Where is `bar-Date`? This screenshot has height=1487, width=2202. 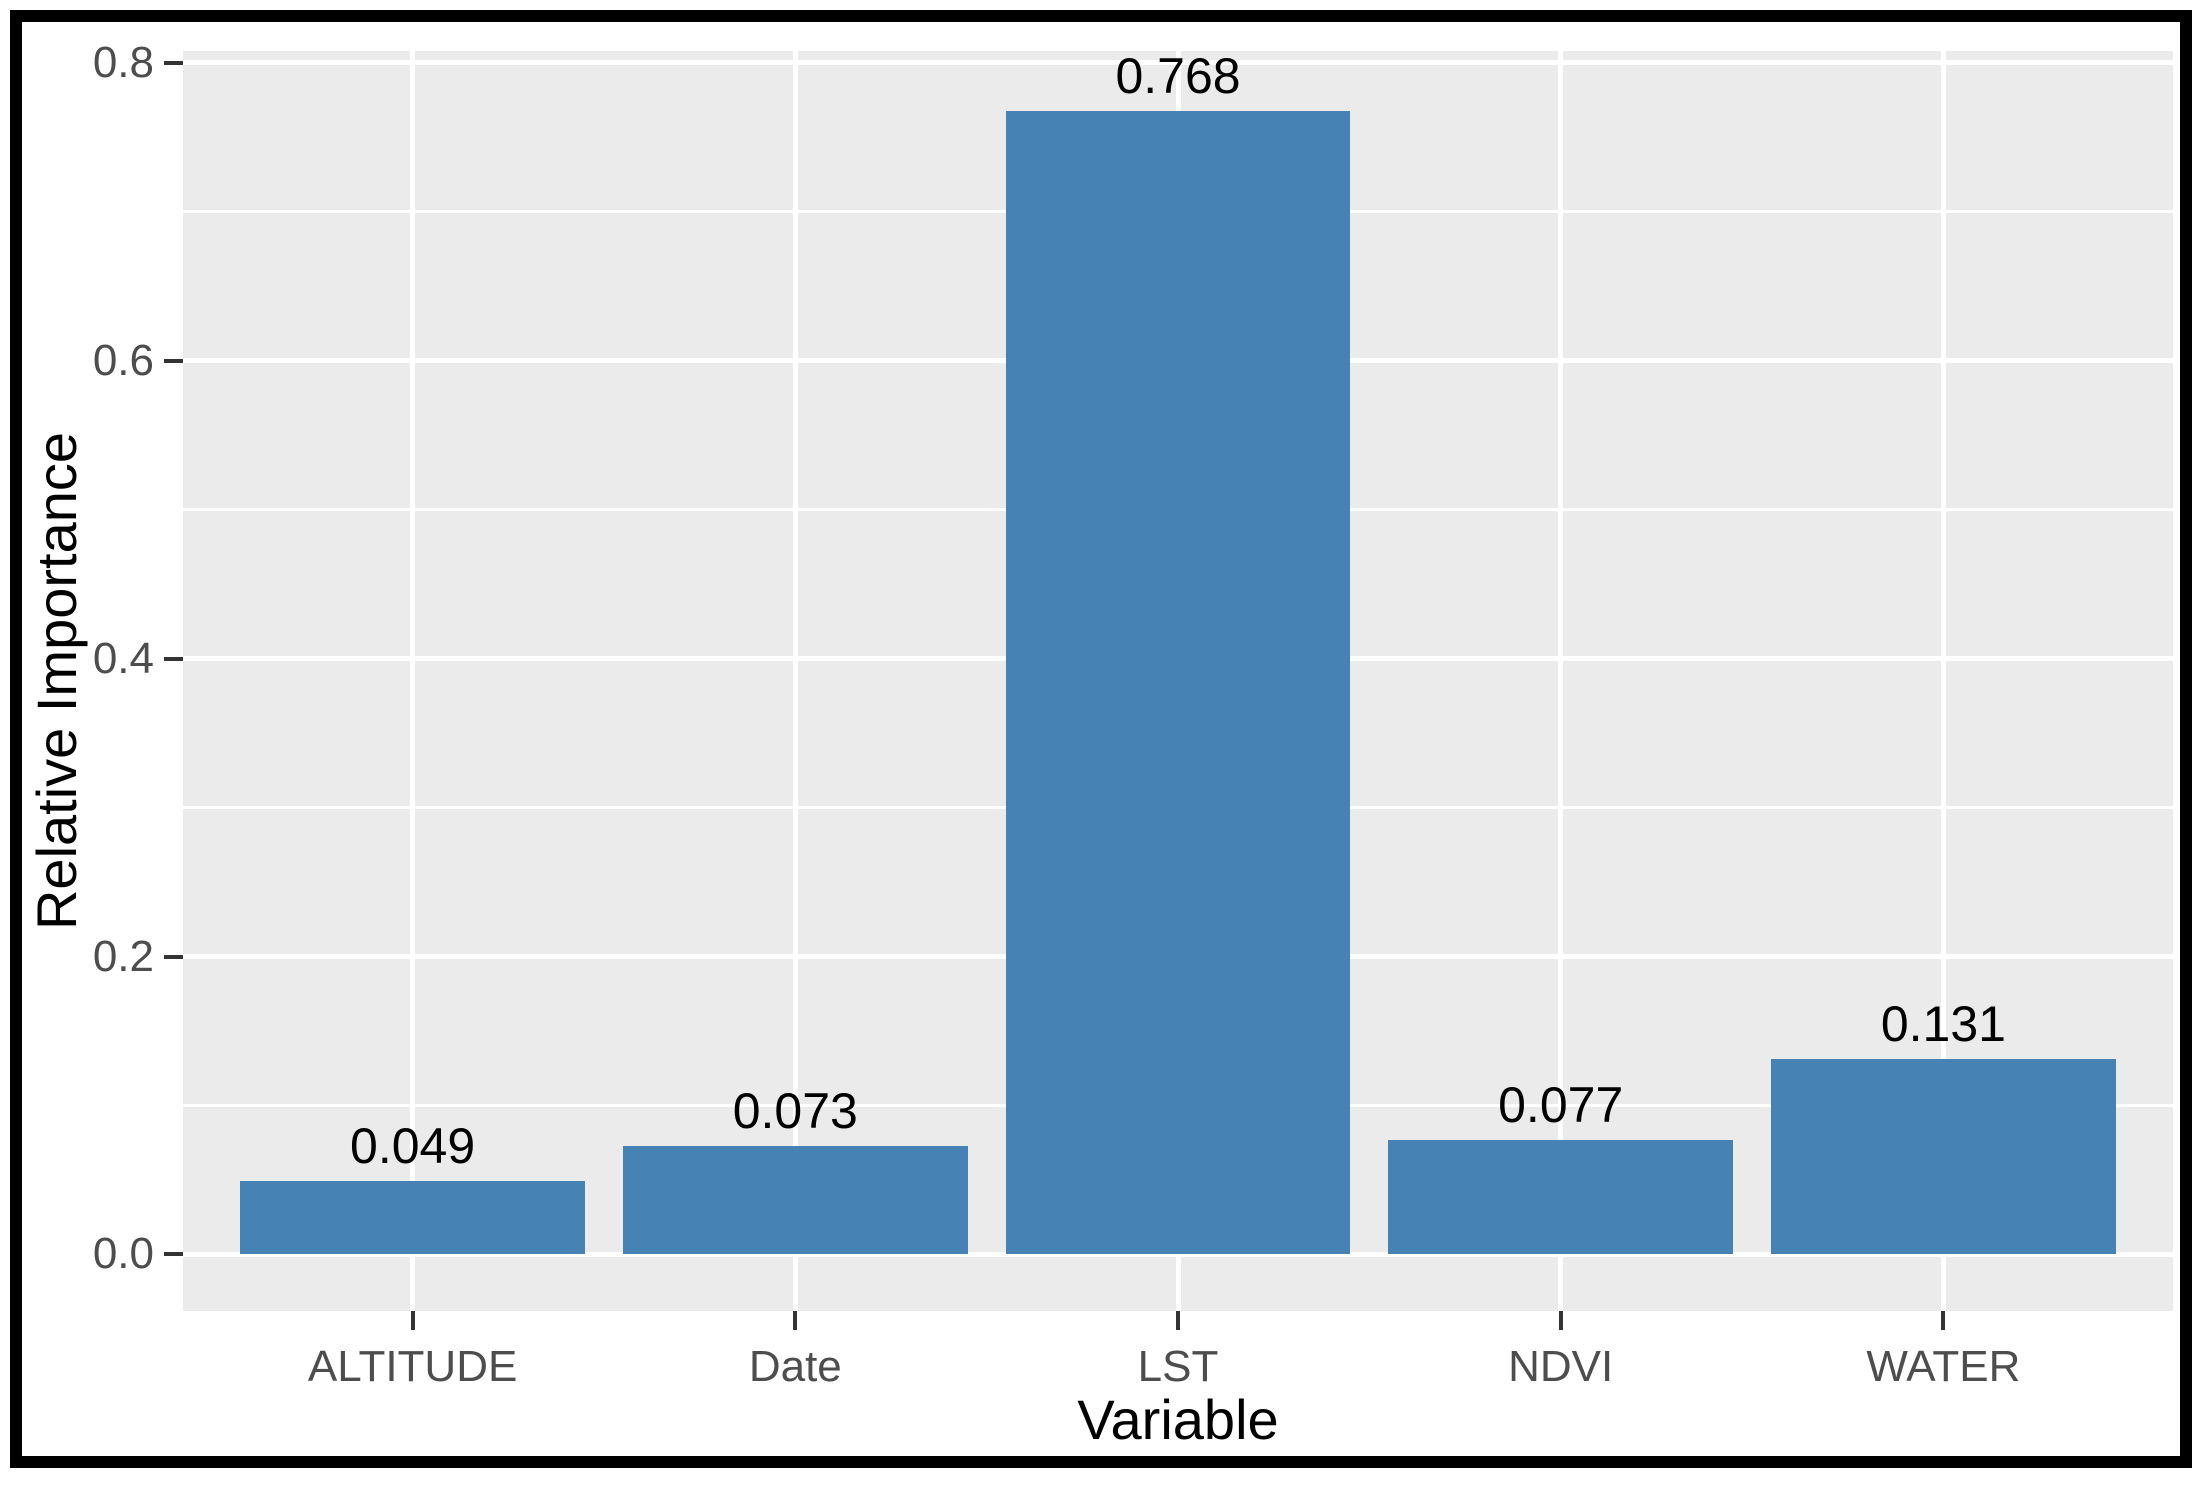
bar-Date is located at coordinates (795, 1200).